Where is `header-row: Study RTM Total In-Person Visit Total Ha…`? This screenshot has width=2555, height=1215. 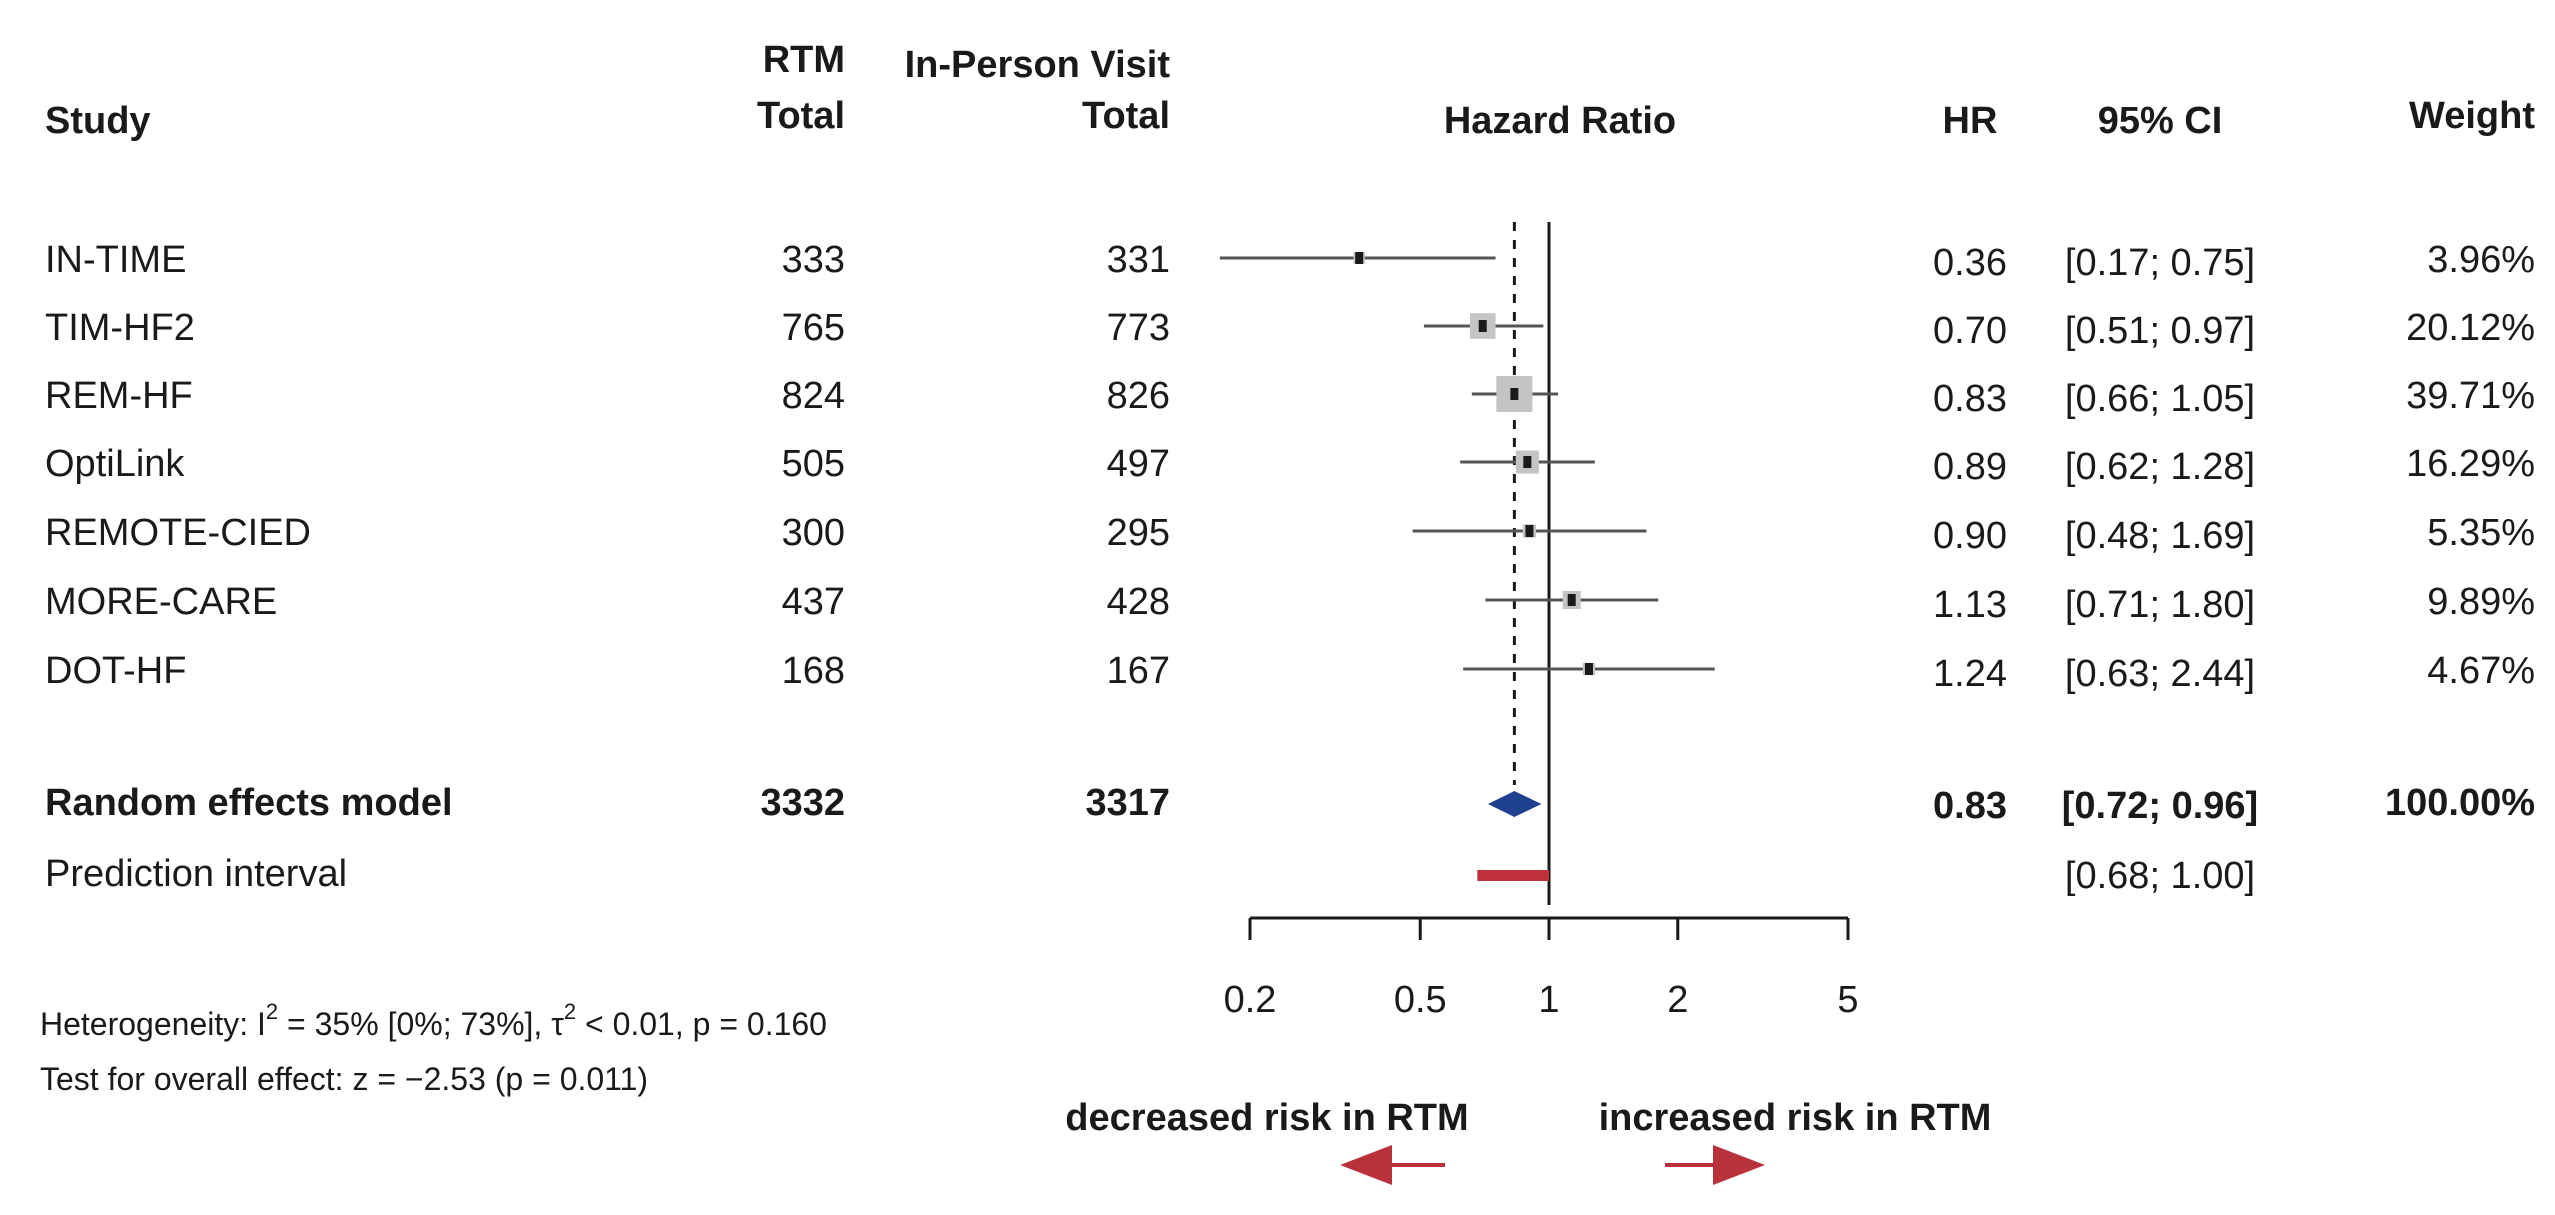
header-row: Study RTM Total In-Person Visit Total Ha… is located at coordinates (1290, 90).